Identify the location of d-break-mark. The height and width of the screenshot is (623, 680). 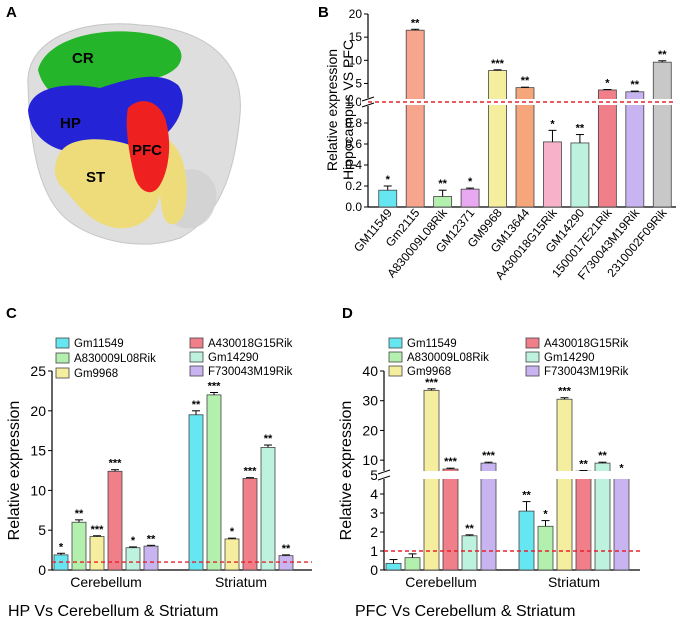
(384, 472).